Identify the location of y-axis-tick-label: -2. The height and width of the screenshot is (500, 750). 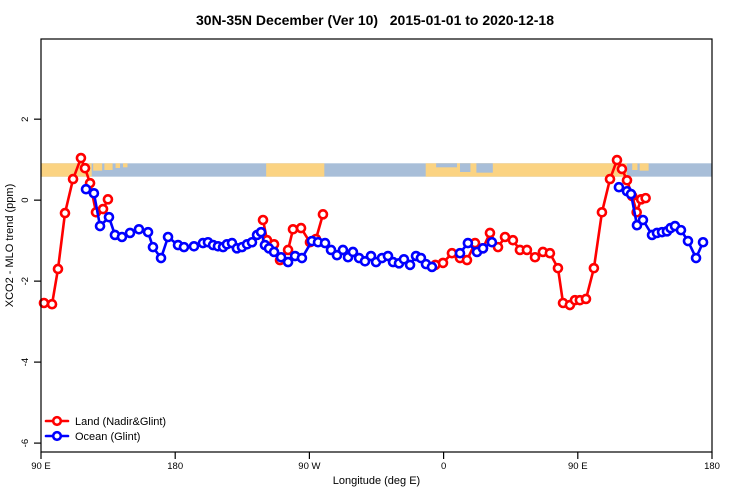
(25, 281).